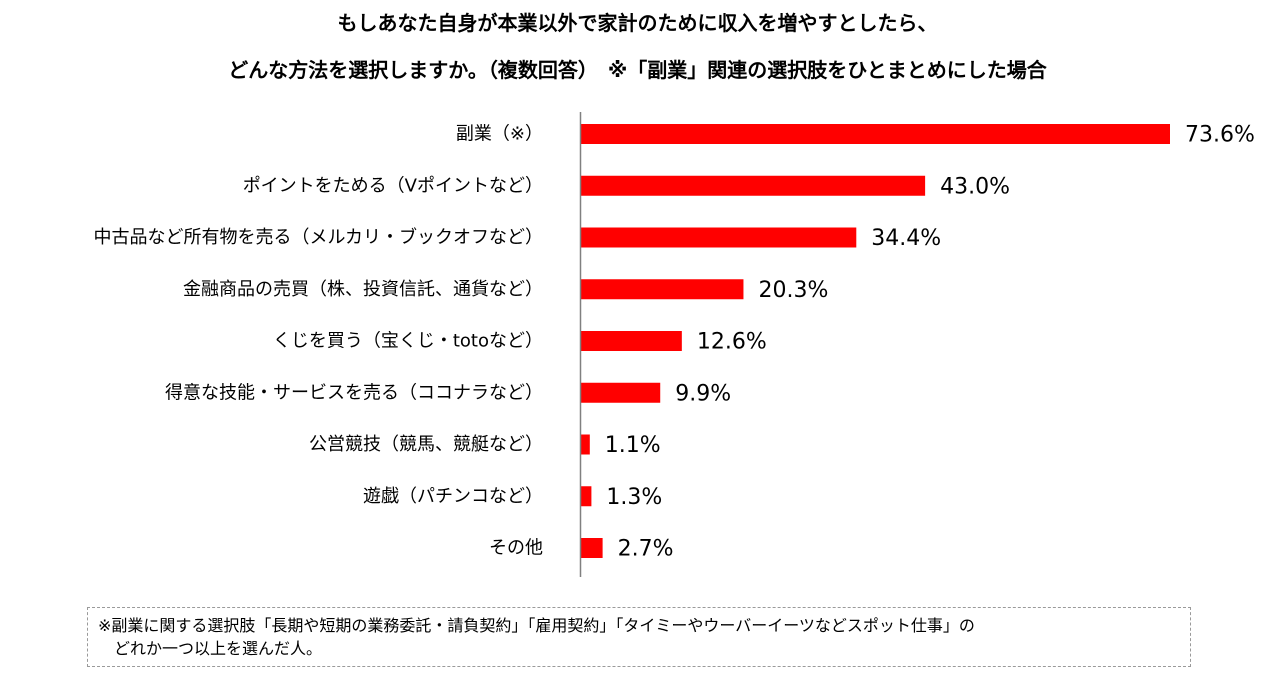  I want to click on category-label: 副業（※）, so click(499, 134).